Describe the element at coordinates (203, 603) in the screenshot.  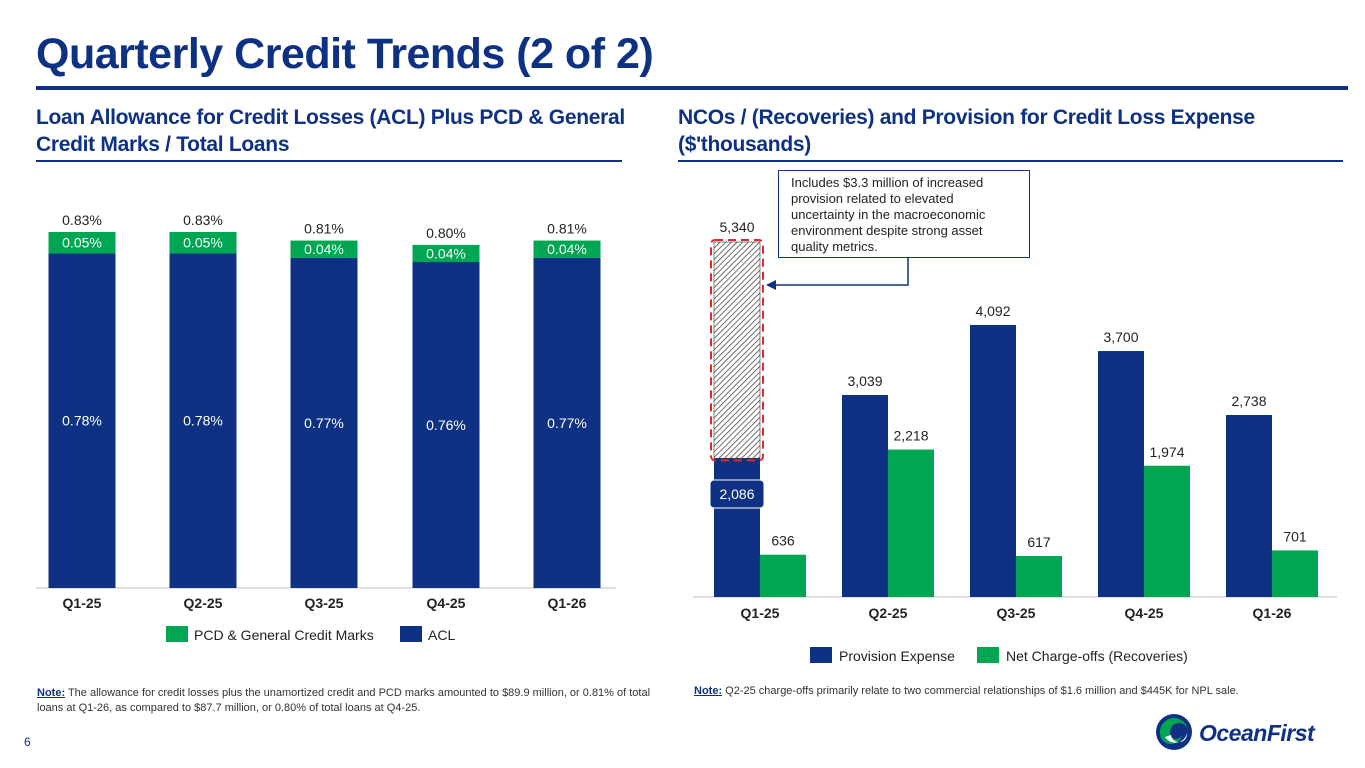
I see `left-x-tick-label: Q2-25` at that location.